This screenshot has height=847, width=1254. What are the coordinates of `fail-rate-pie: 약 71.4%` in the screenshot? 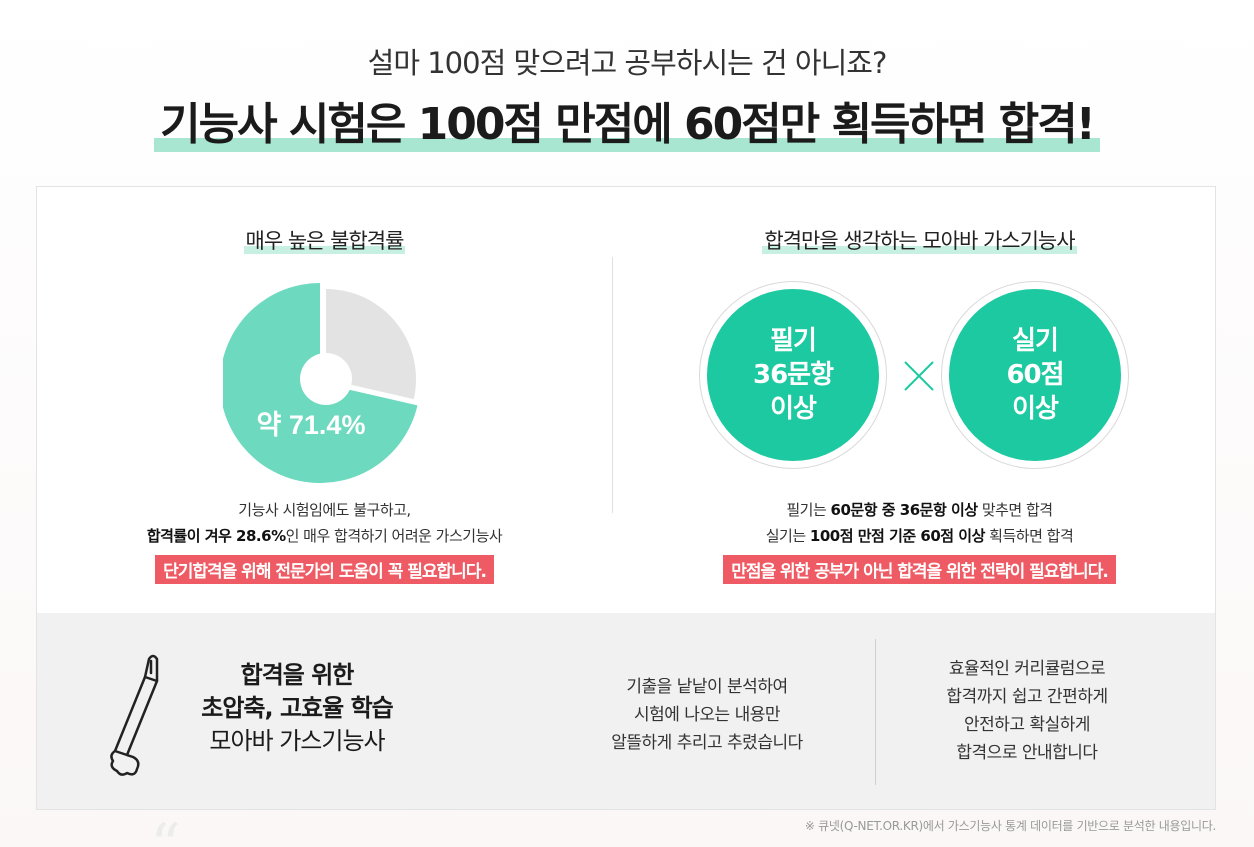 It's located at (324, 383).